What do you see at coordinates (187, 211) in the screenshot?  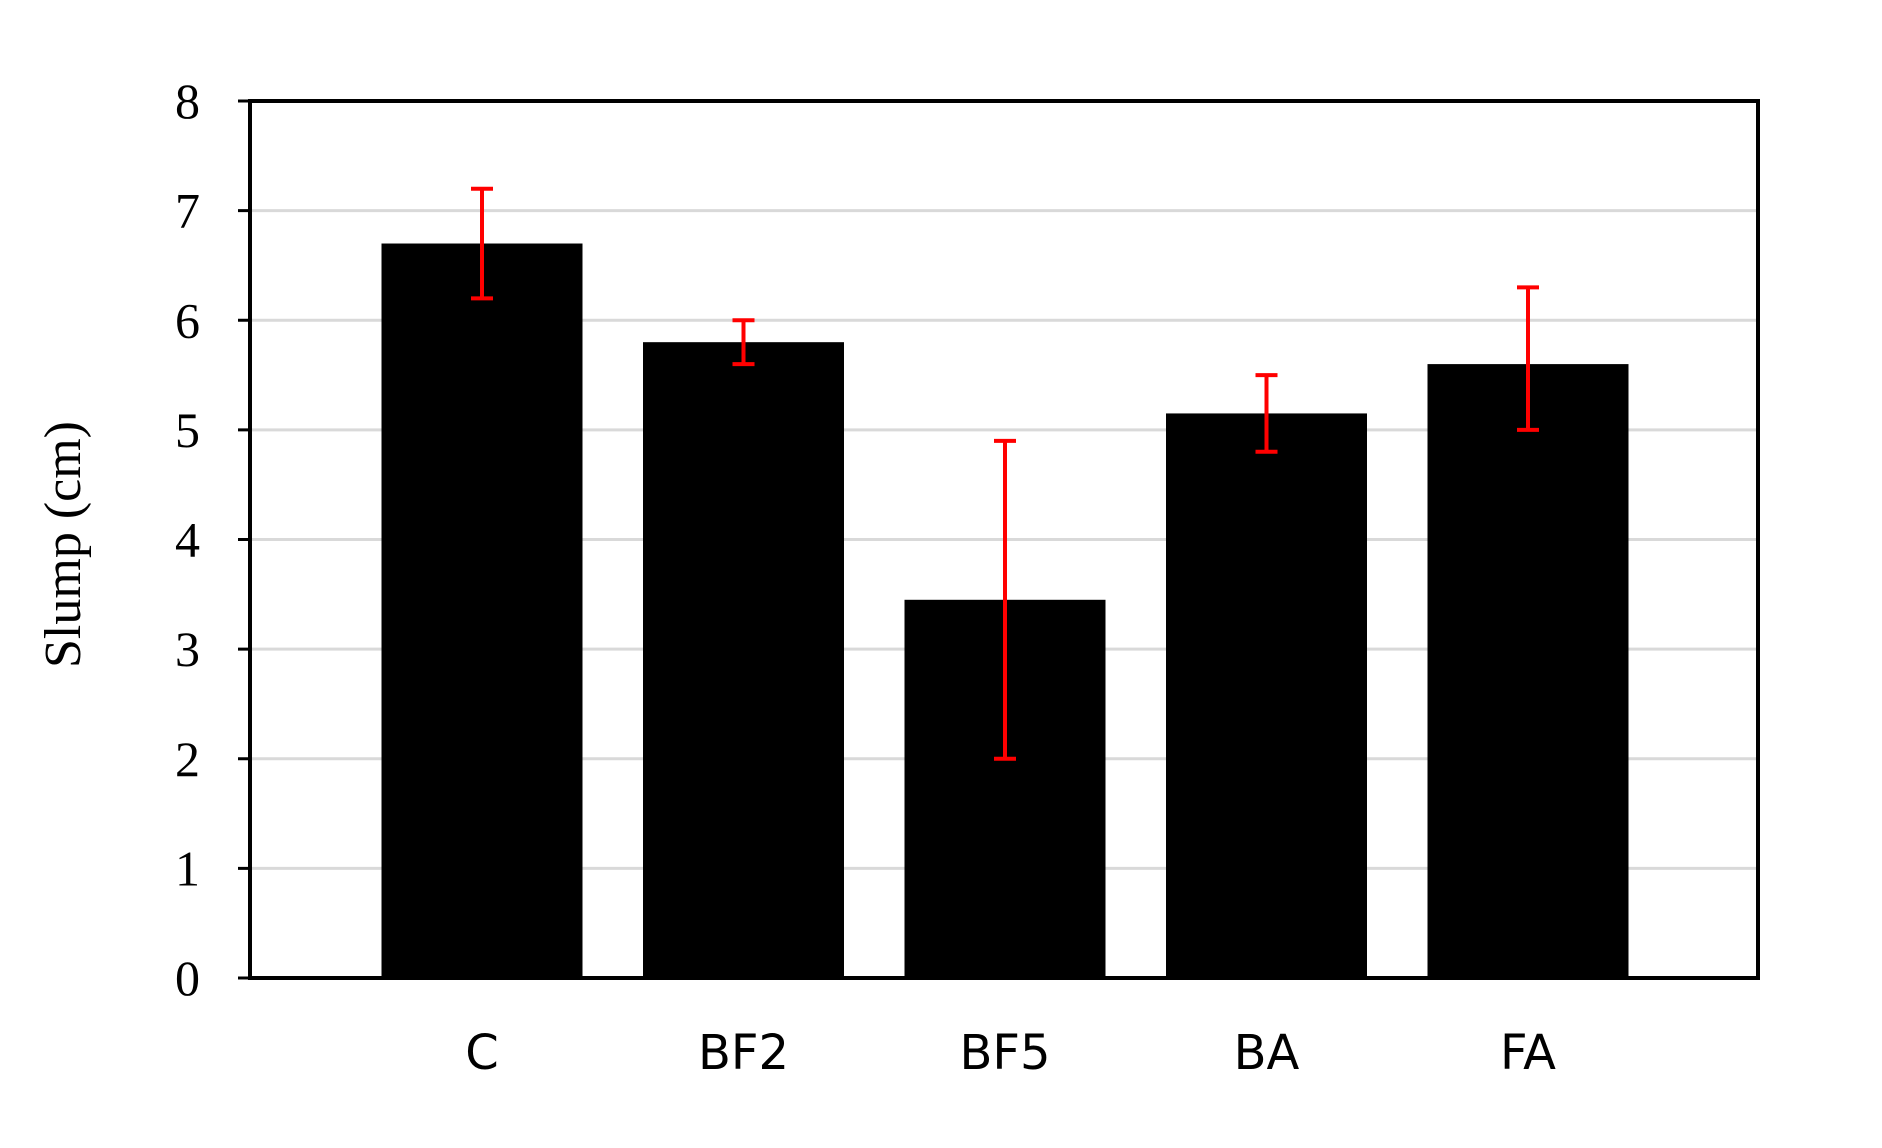 I see `y-tick-label: 7` at bounding box center [187, 211].